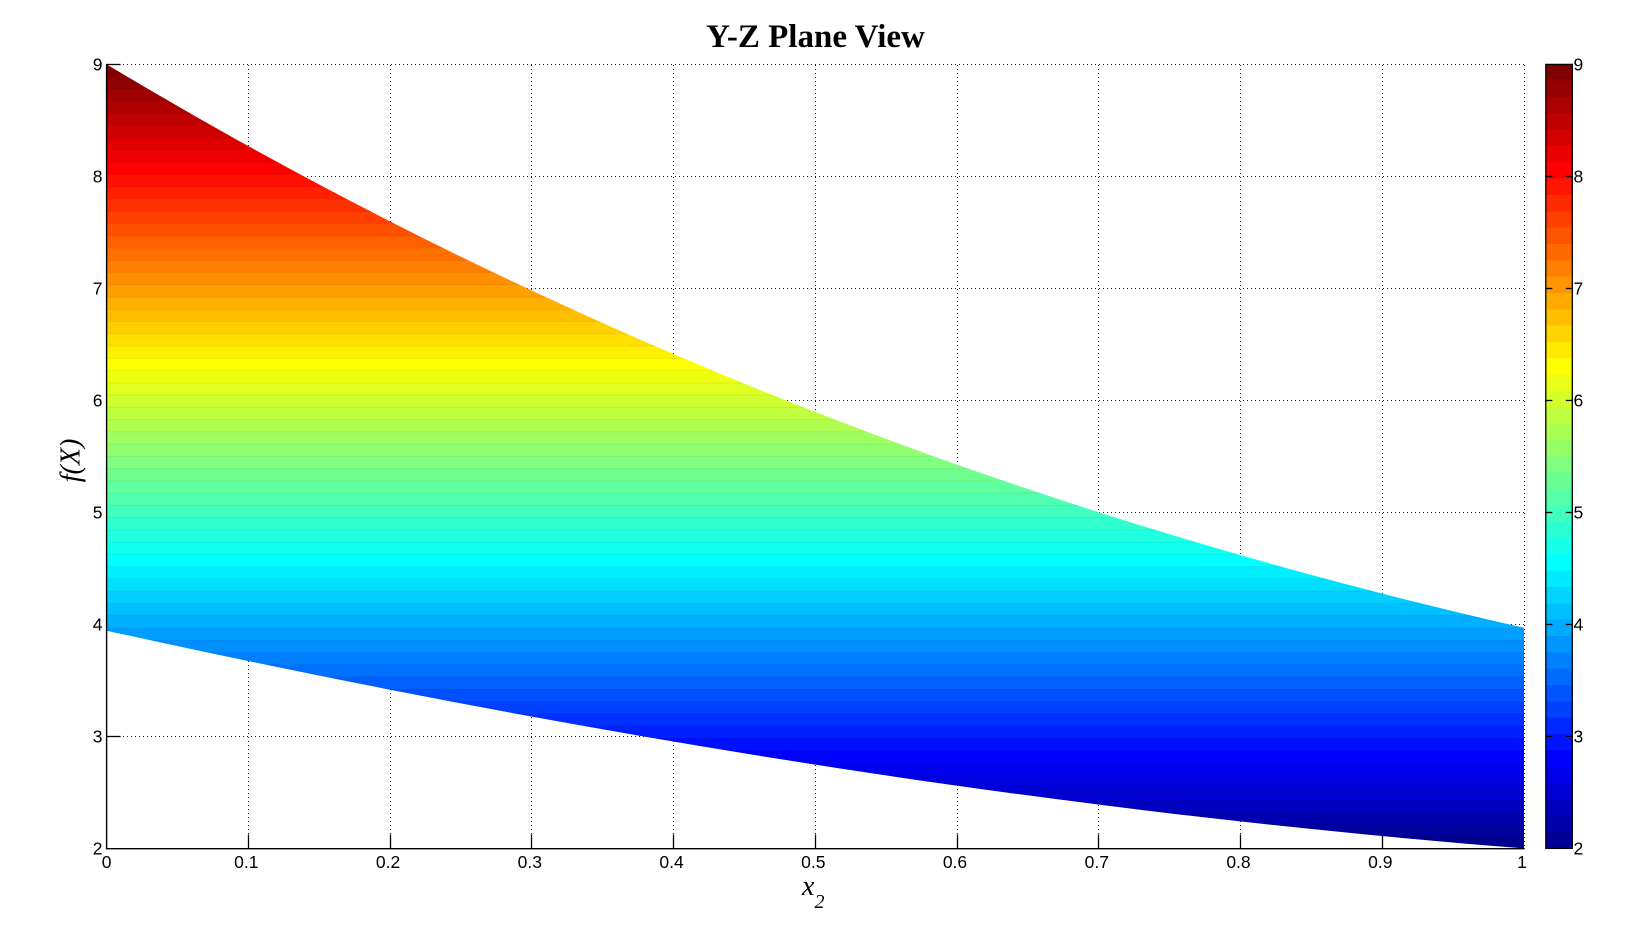 The image size is (1632, 945). Describe the element at coordinates (813, 862) in the screenshot. I see `svg-text: 0.5` at that location.